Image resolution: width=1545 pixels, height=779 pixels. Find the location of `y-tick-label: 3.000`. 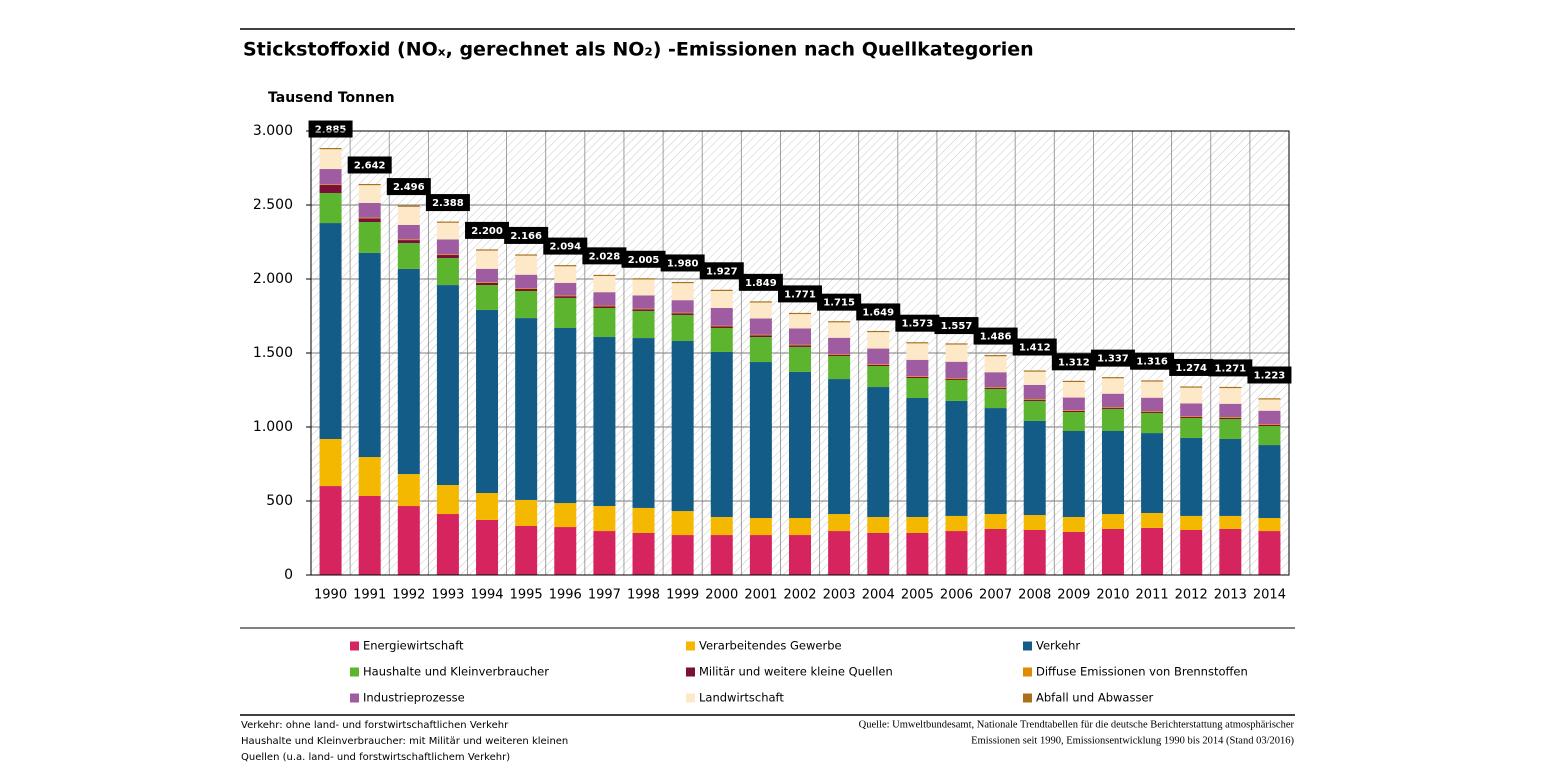

y-tick-label: 3.000 is located at coordinates (273, 131).